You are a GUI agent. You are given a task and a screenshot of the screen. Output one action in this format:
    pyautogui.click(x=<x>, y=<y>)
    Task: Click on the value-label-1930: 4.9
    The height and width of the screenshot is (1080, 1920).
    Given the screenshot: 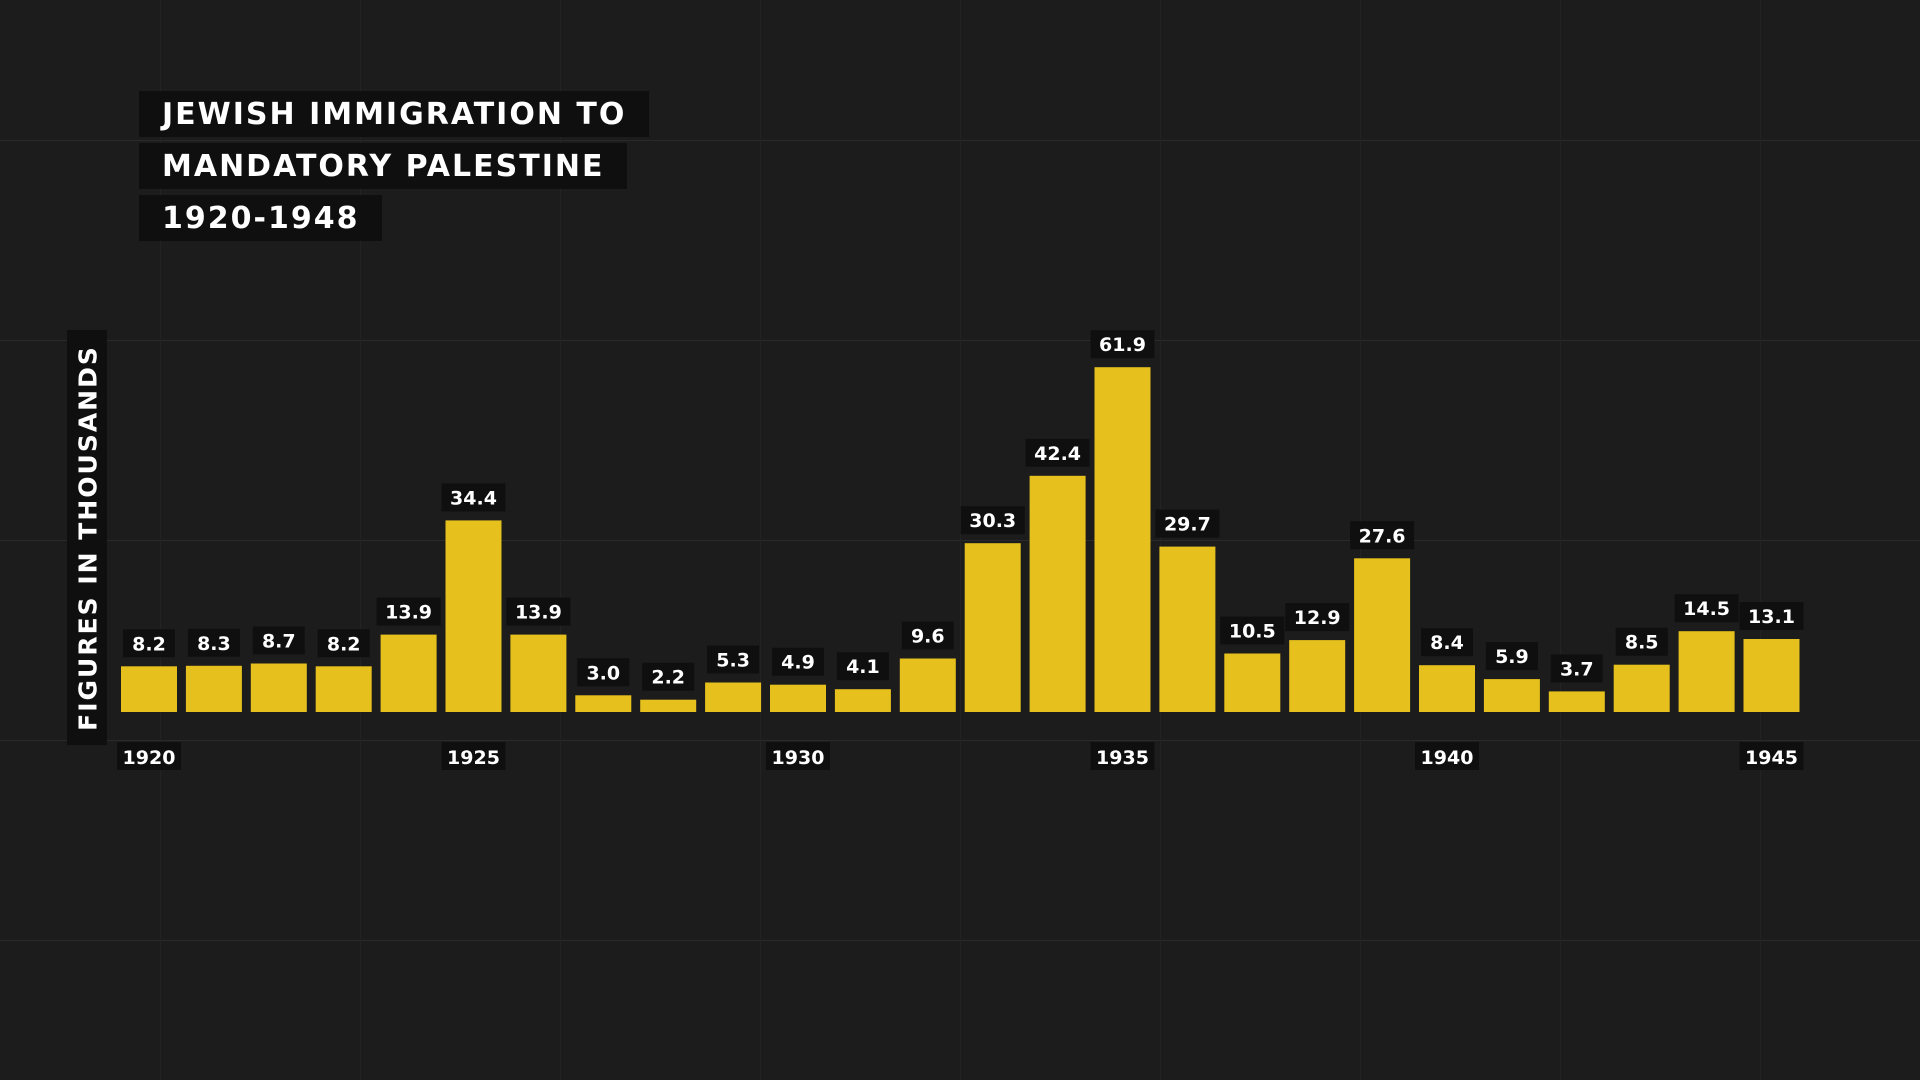 What is the action you would take?
    pyautogui.click(x=798, y=663)
    